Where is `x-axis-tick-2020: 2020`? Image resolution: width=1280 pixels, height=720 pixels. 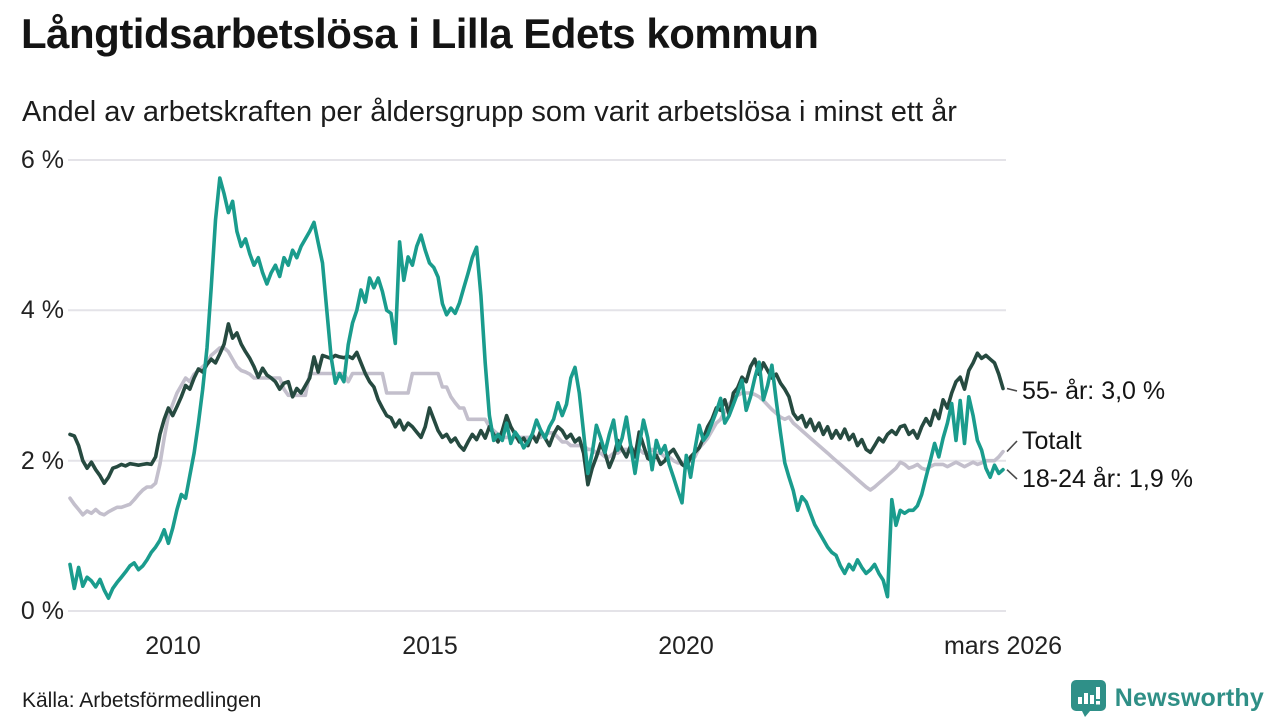 x-axis-tick-2020: 2020 is located at coordinates (686, 646).